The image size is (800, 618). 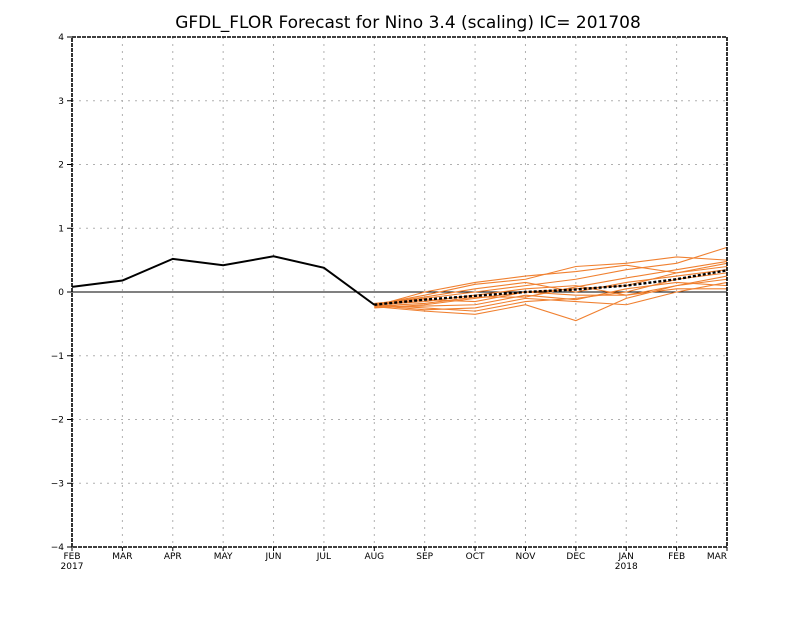 I want to click on x-tick-label: APR, so click(x=173, y=557).